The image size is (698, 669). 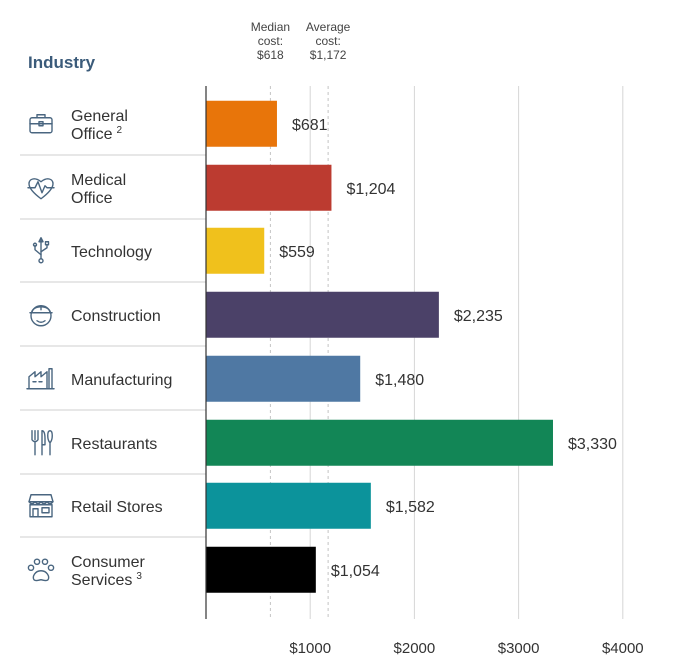 What do you see at coordinates (41, 506) in the screenshot?
I see `storefront-icon` at bounding box center [41, 506].